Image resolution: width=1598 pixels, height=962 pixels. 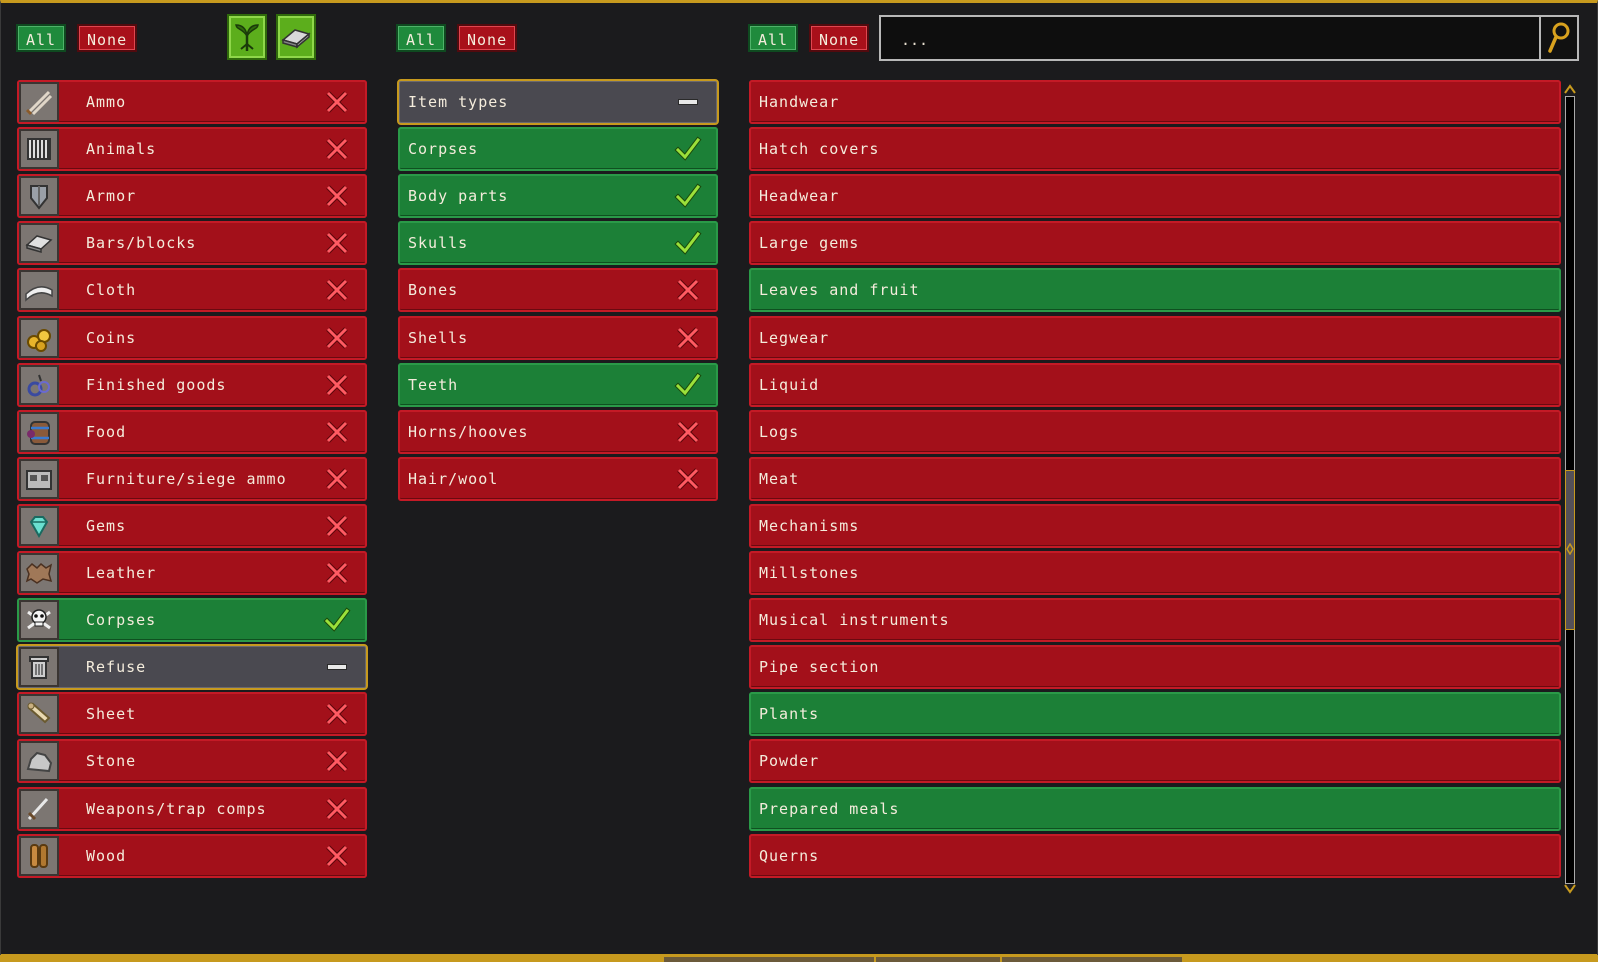 What do you see at coordinates (192, 102) in the screenshot?
I see `category-row: Ammo` at bounding box center [192, 102].